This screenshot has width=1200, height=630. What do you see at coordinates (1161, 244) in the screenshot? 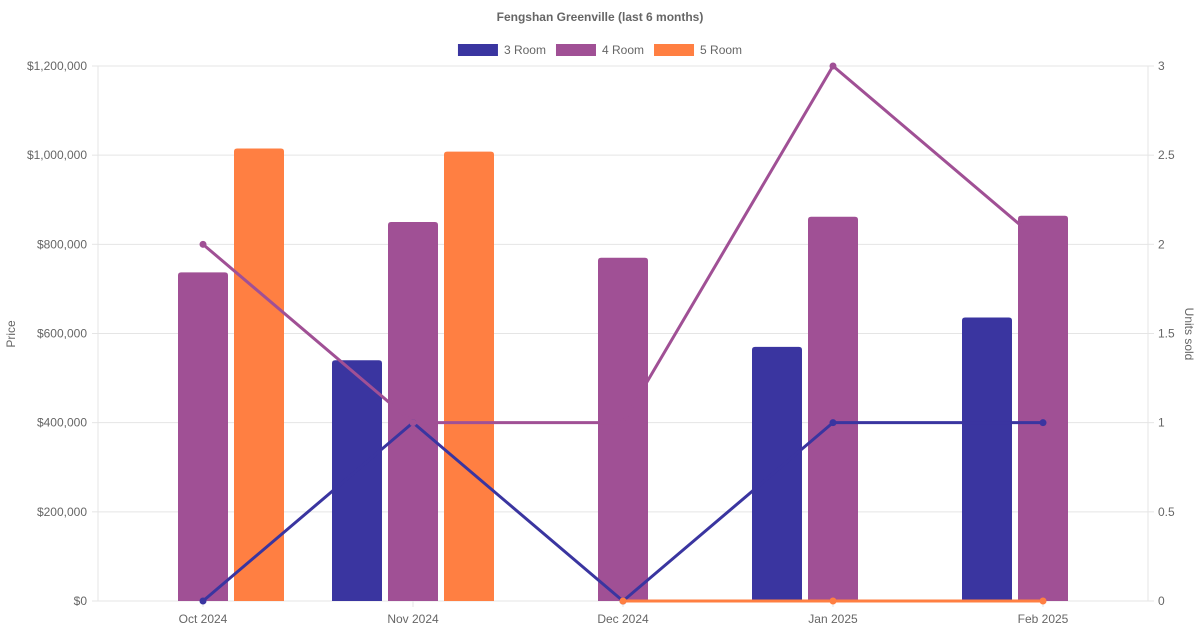
I see `right-tick-label: 2` at bounding box center [1161, 244].